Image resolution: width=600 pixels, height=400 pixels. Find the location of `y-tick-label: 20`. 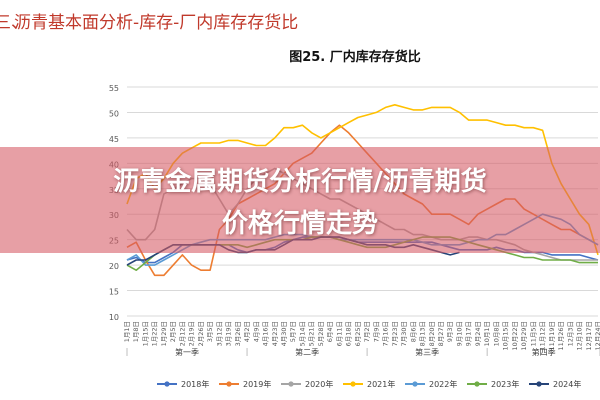

y-tick-label: 20 is located at coordinates (114, 266).